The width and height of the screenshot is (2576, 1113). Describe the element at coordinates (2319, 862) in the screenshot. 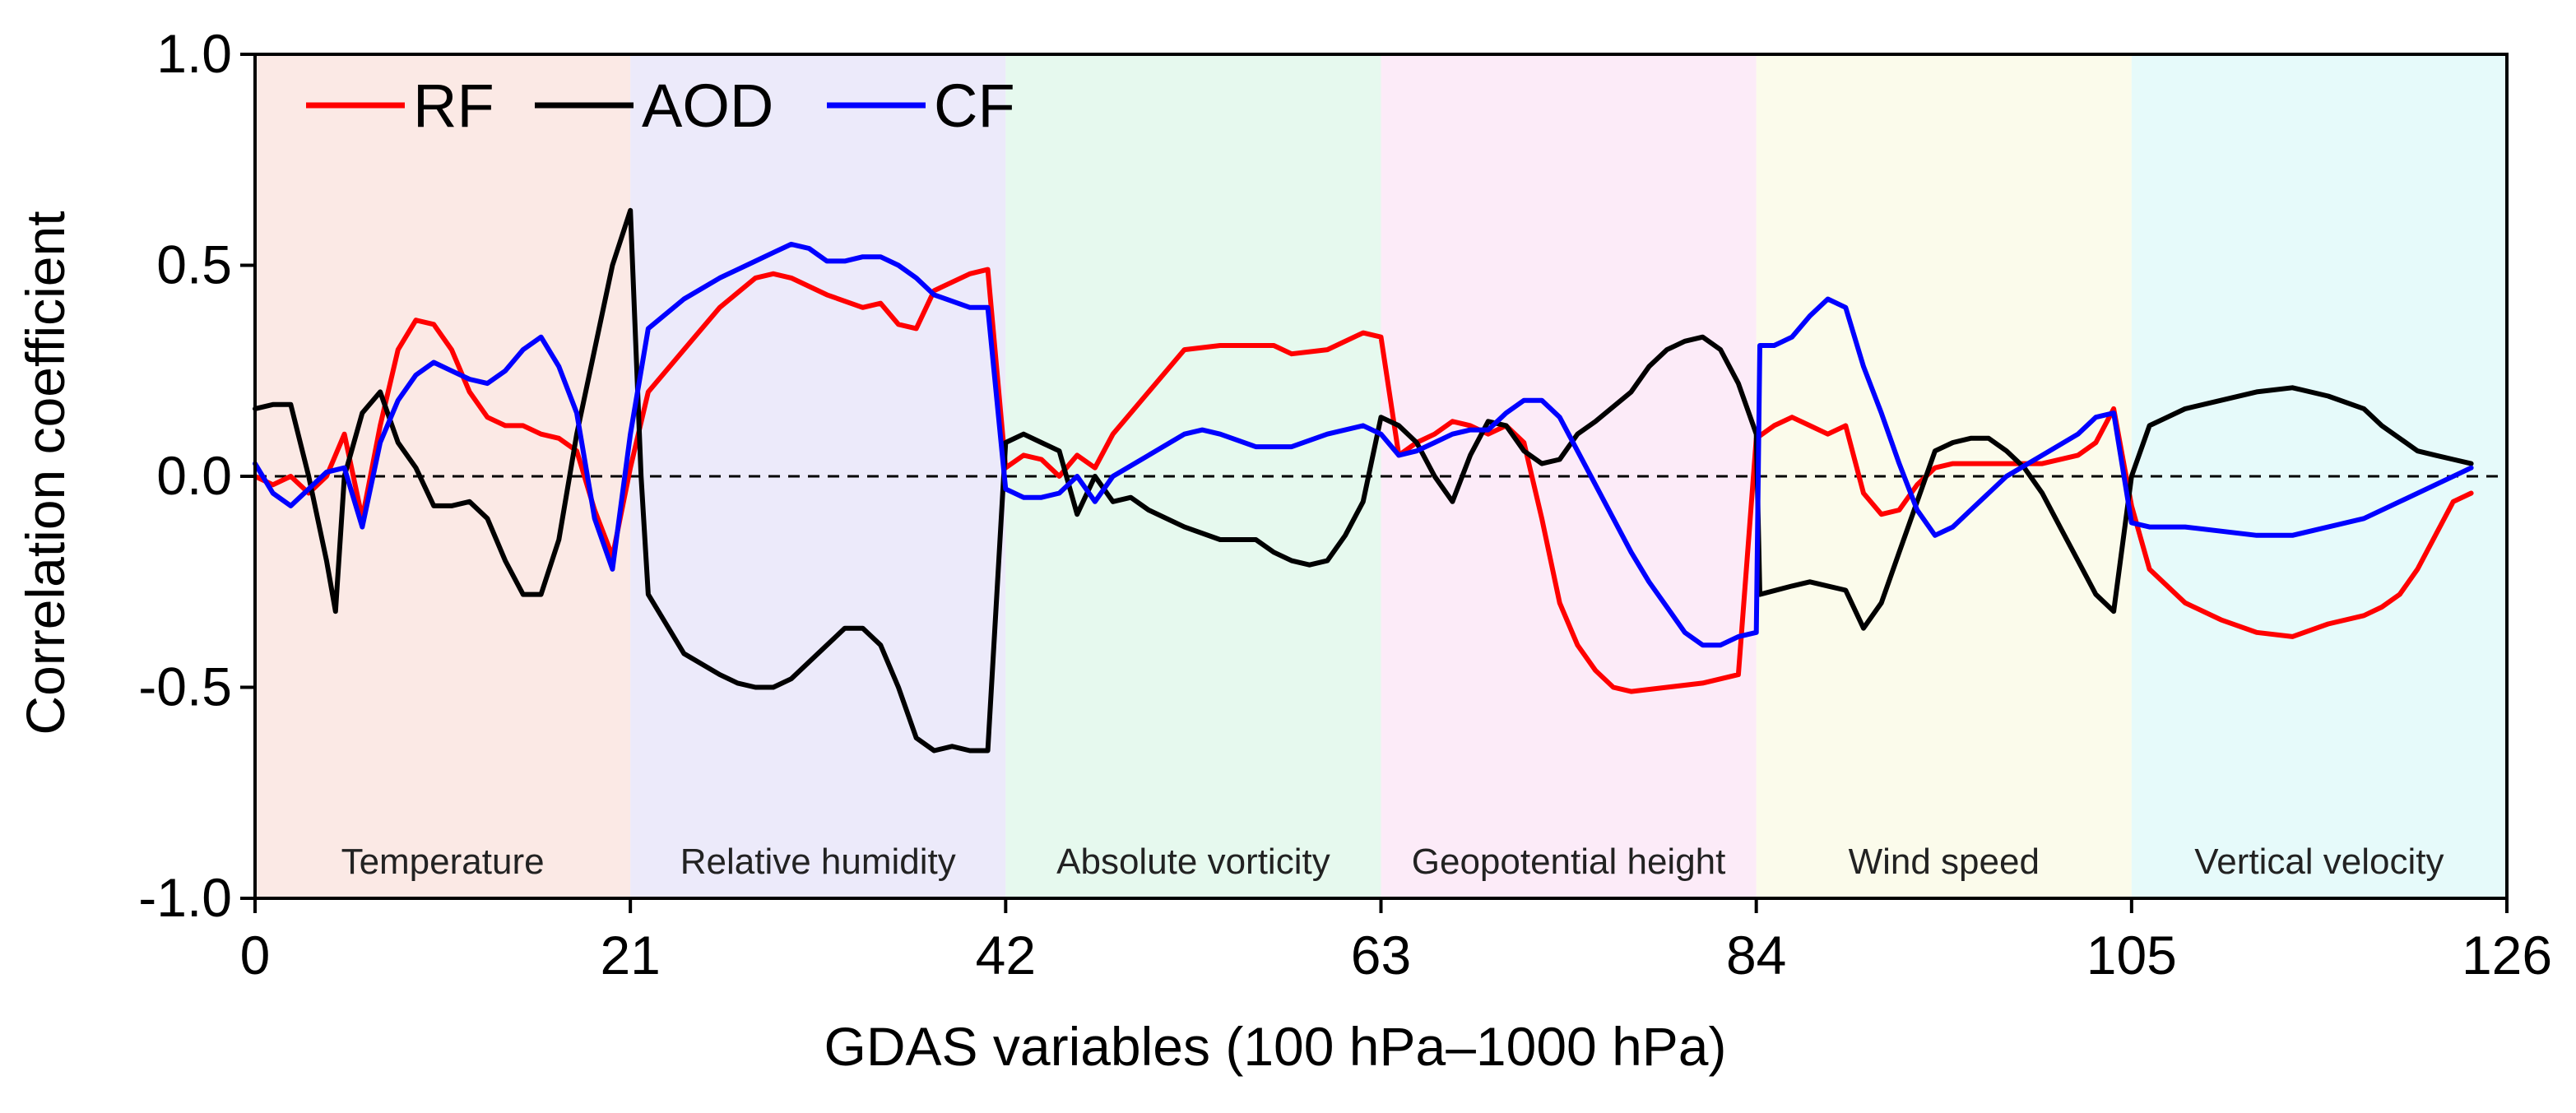

I see `band-label-6: Vertical velocity` at that location.